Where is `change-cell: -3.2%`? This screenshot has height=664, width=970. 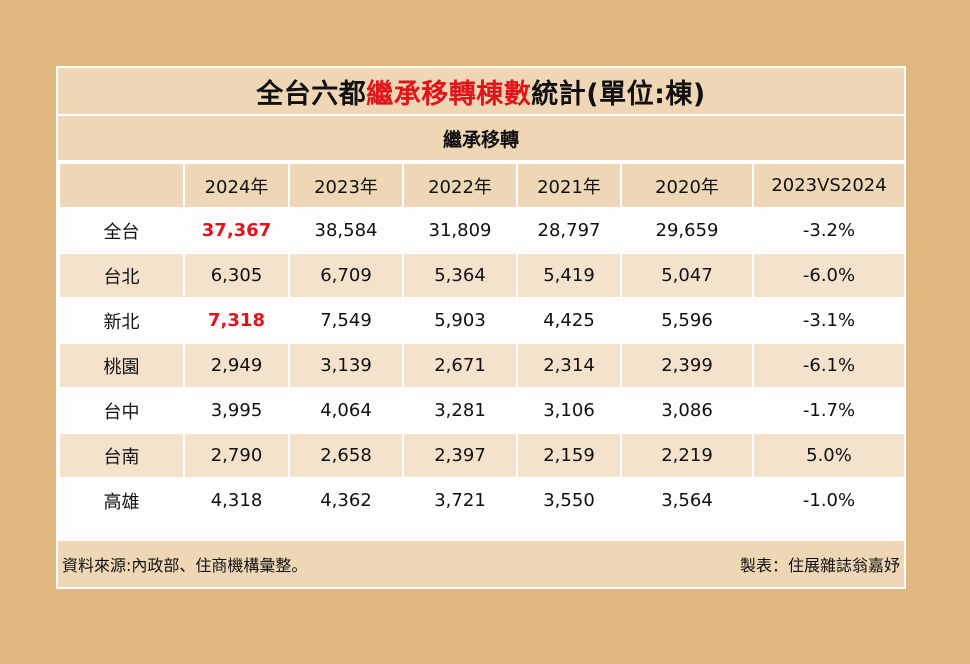 change-cell: -3.2% is located at coordinates (829, 230).